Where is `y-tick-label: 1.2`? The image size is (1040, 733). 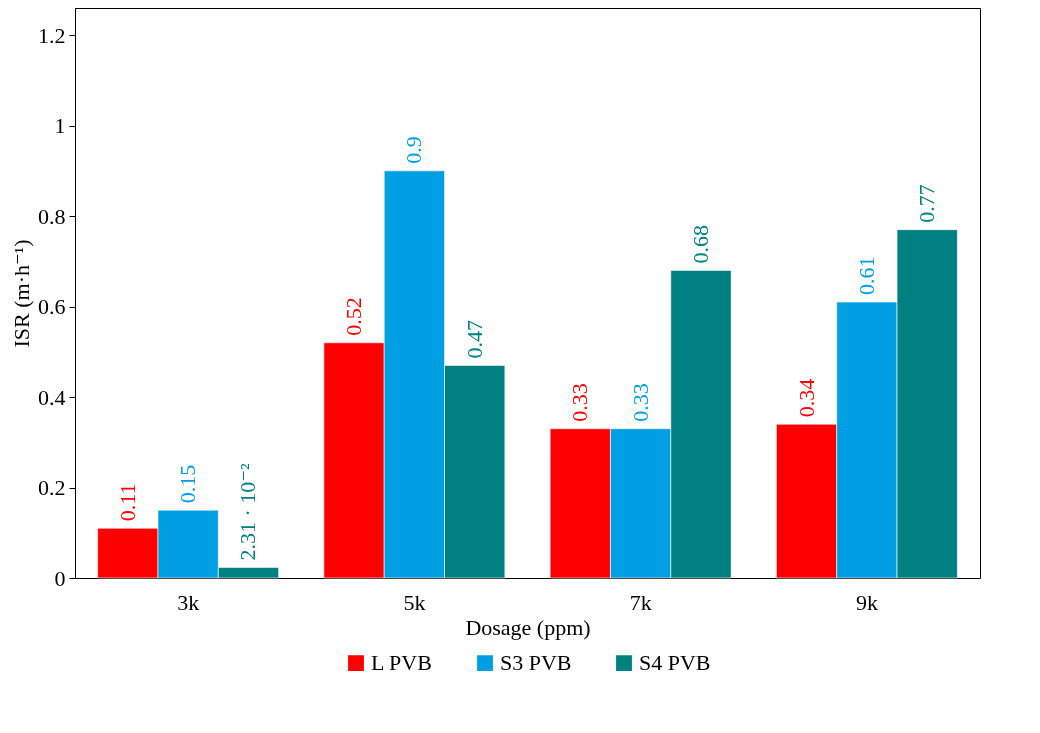 y-tick-label: 1.2 is located at coordinates (52, 35).